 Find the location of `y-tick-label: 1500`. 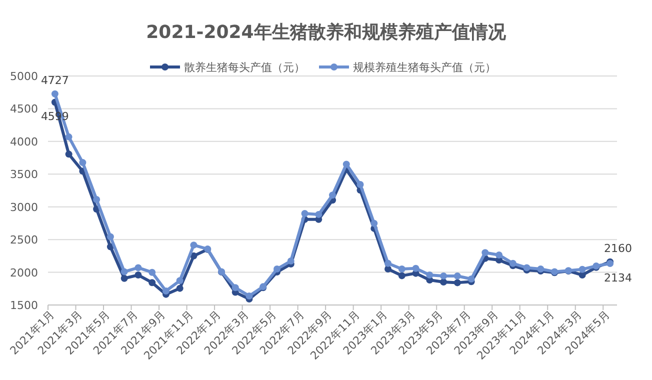

y-tick-label: 1500 is located at coordinates (24, 305).